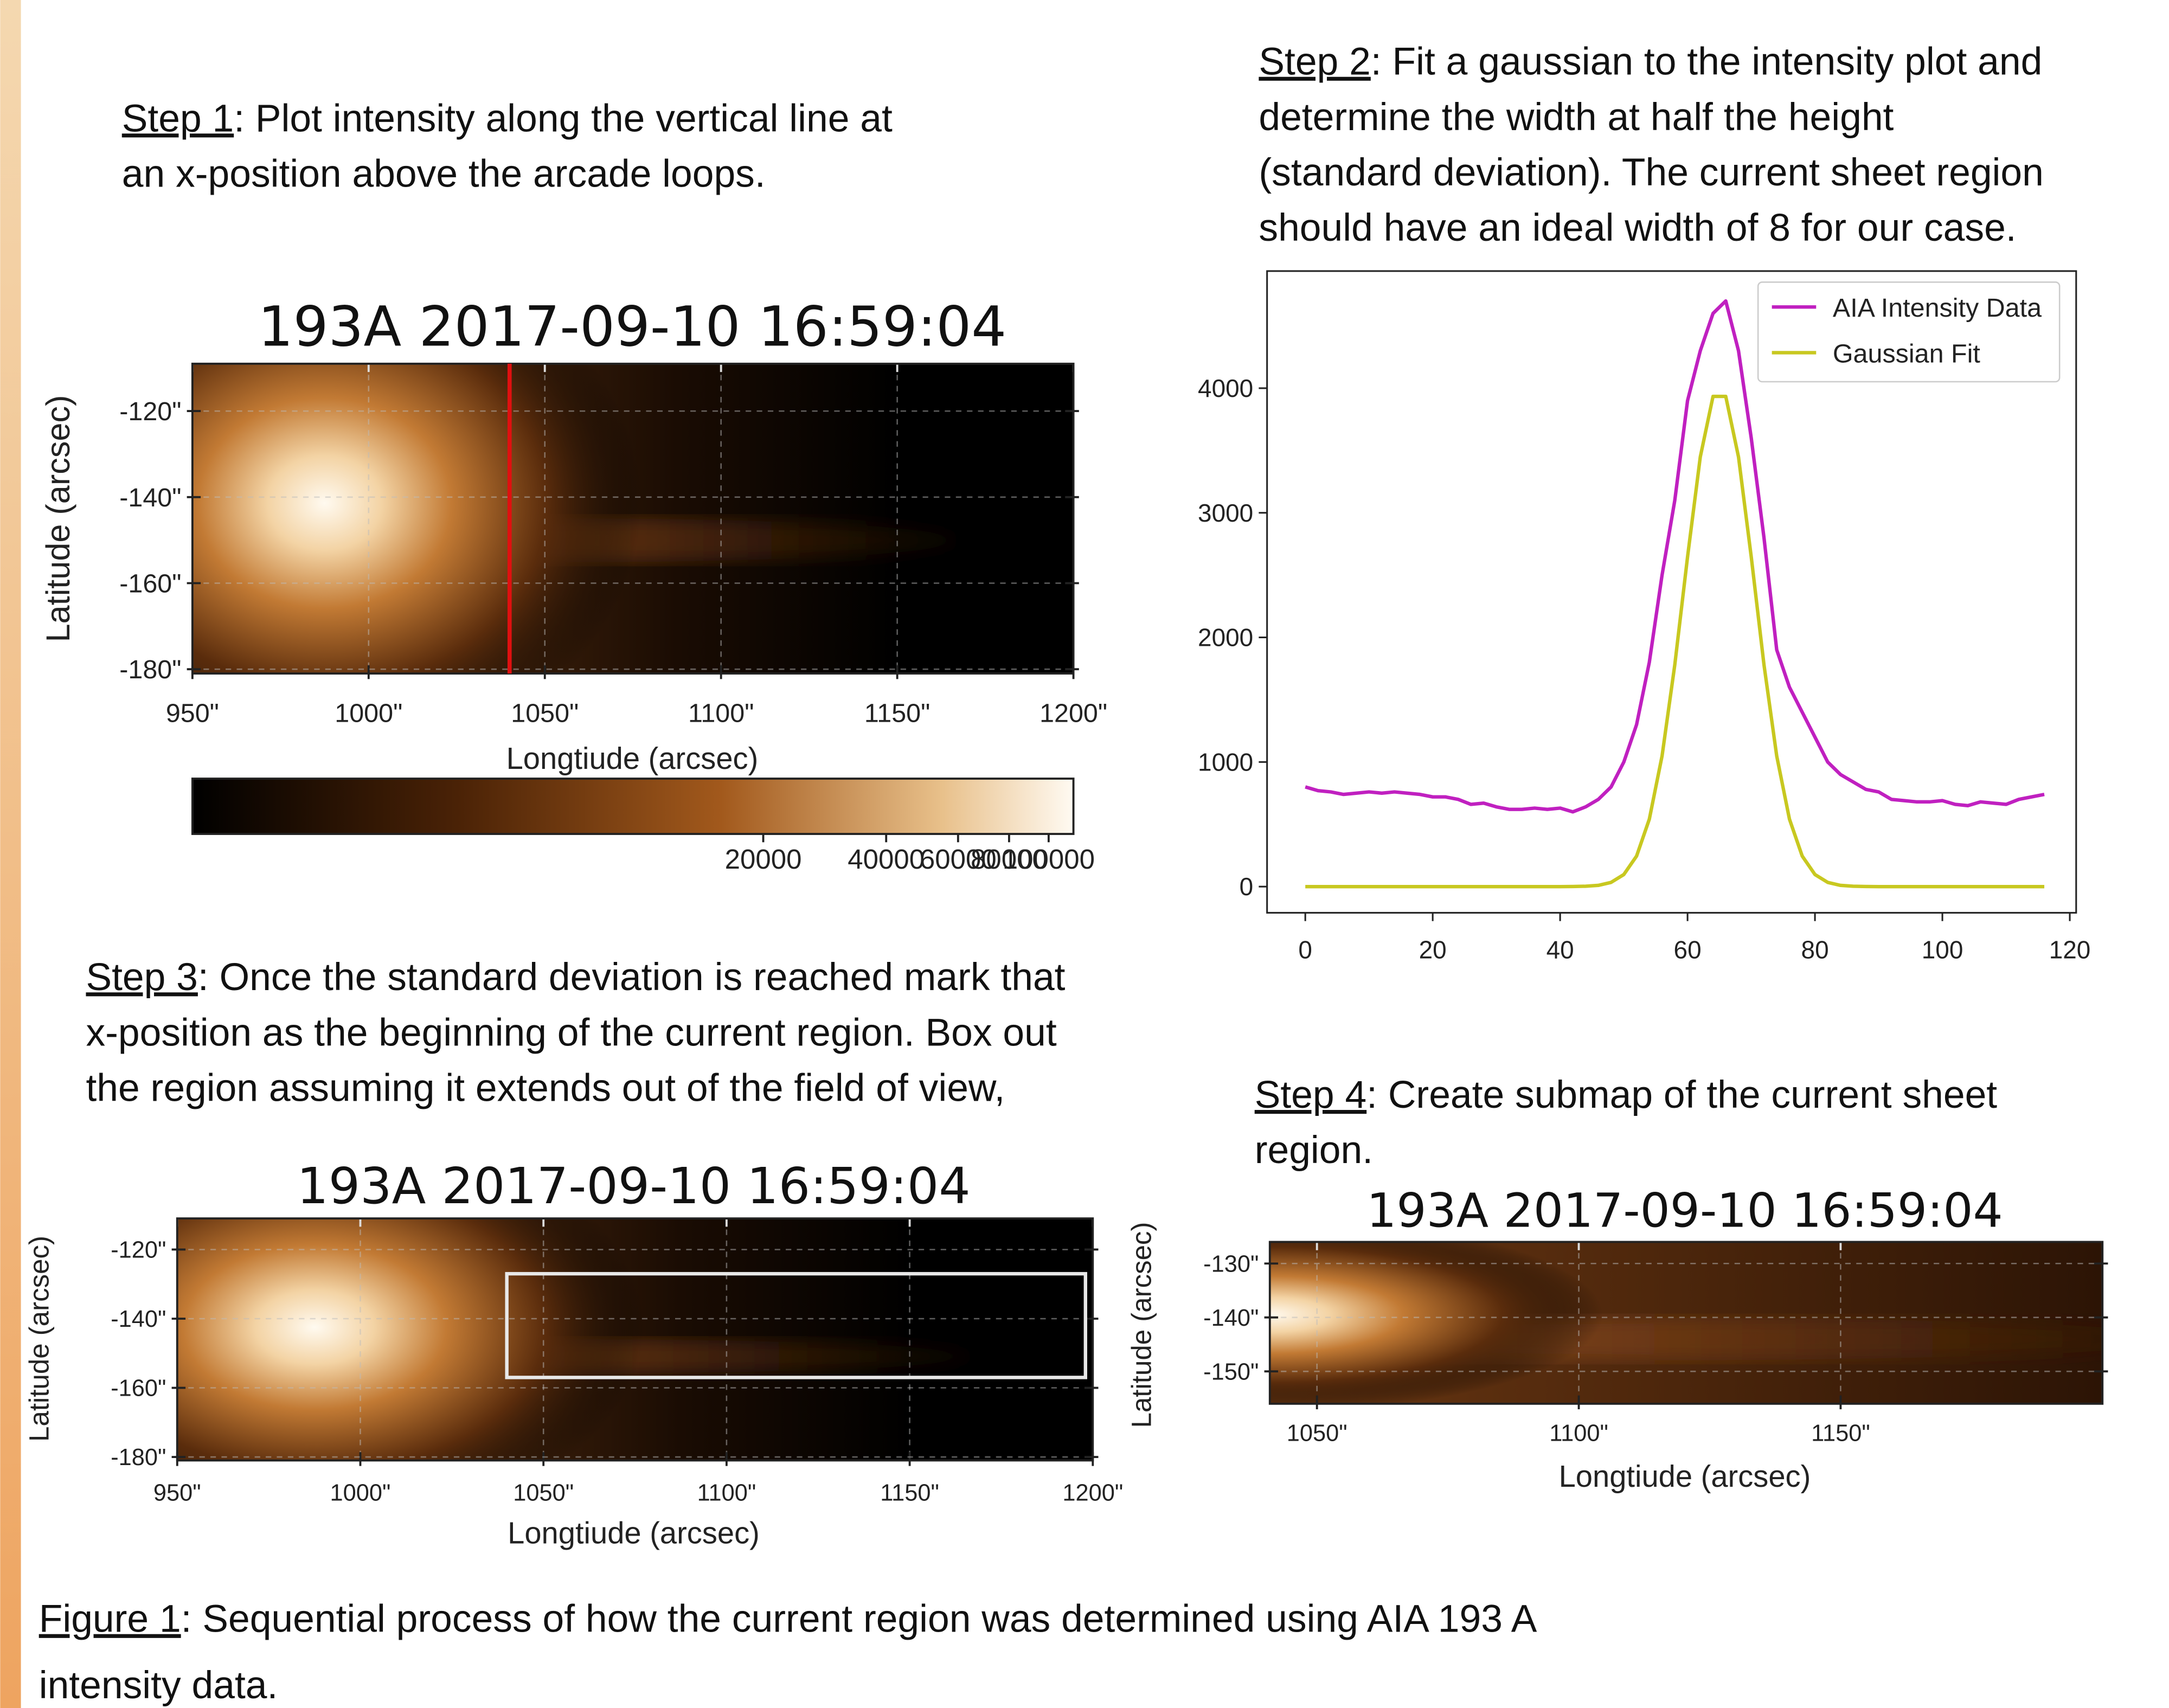 This screenshot has width=2169, height=1708. I want to click on x-tick-label: 20, so click(1433, 950).